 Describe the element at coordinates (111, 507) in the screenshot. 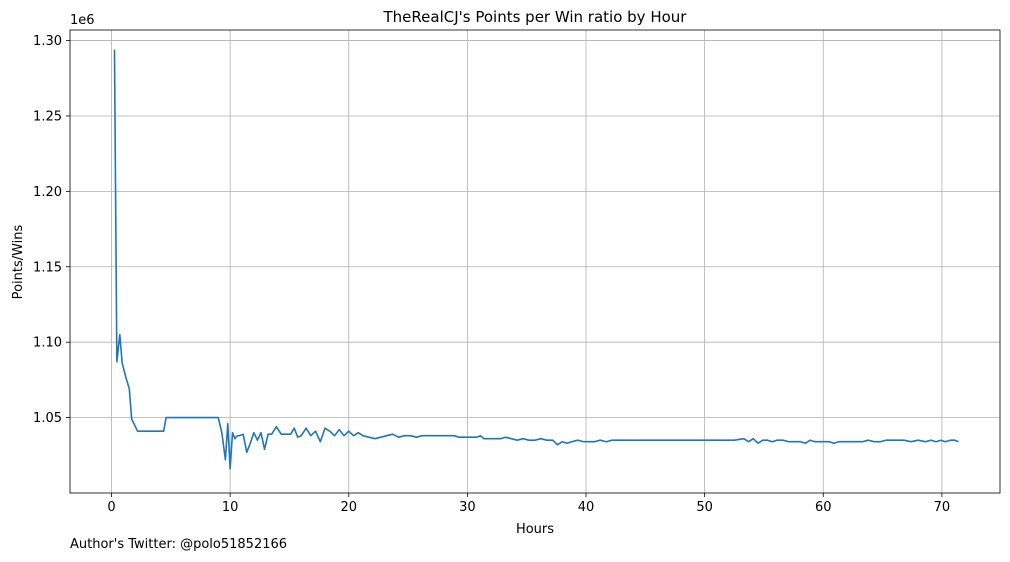

I see `x-tick-label: 0` at that location.